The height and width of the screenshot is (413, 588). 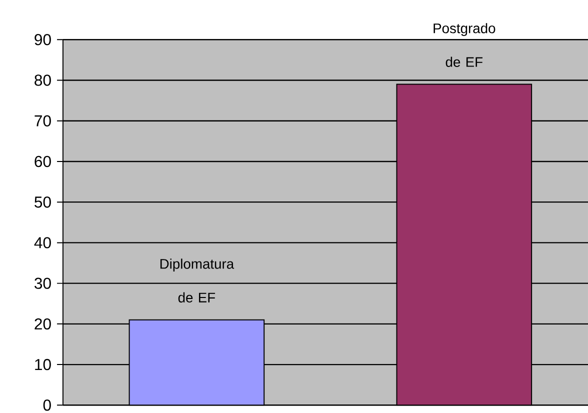 What do you see at coordinates (47, 405) in the screenshot?
I see `y-tick-label: 0` at bounding box center [47, 405].